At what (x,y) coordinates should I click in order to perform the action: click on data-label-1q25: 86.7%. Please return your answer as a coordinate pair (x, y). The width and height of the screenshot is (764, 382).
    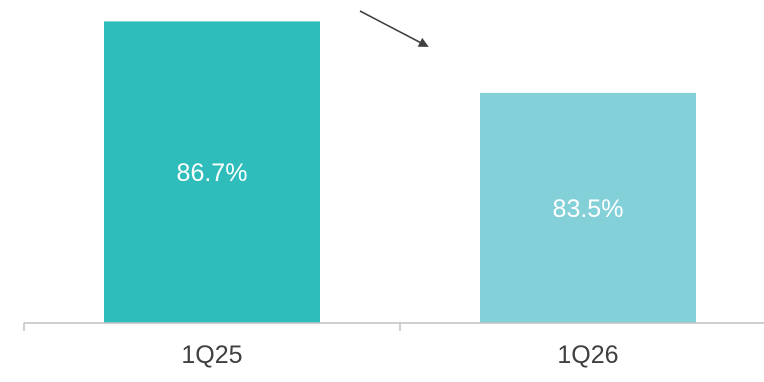
    Looking at the image, I should click on (212, 173).